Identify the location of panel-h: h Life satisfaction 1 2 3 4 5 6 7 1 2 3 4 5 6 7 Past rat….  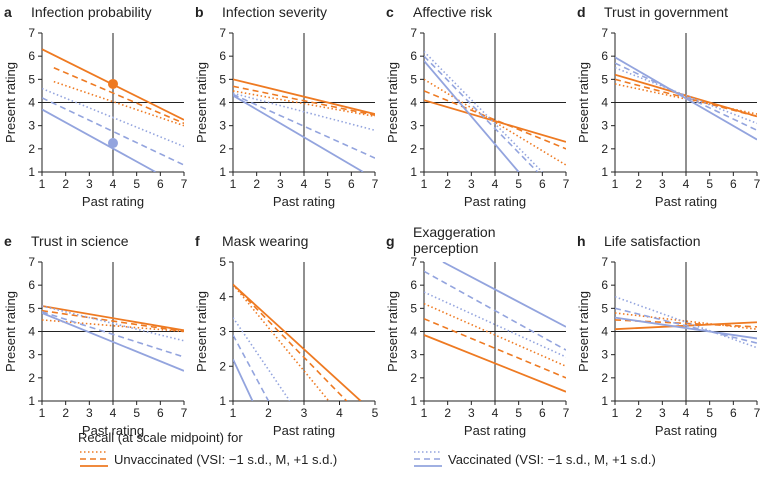
(668, 335).